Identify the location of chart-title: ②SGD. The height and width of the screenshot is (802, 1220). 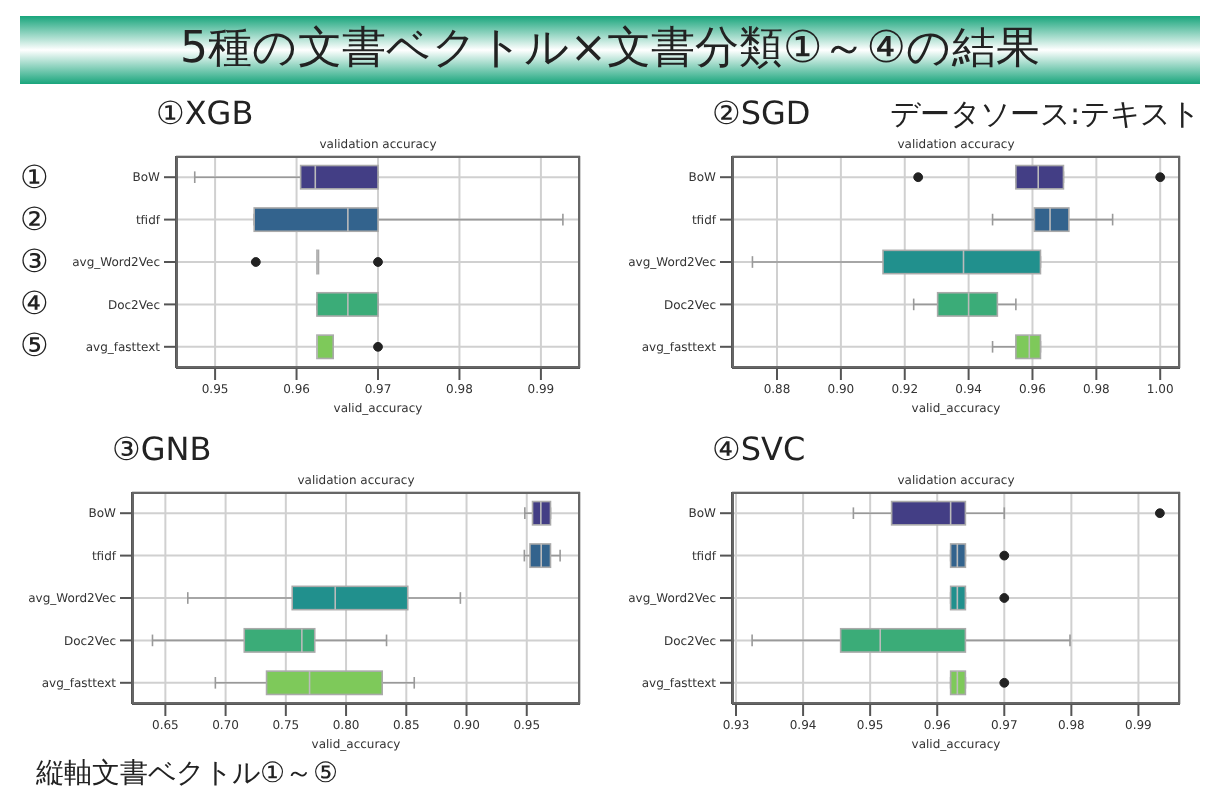
(761, 113).